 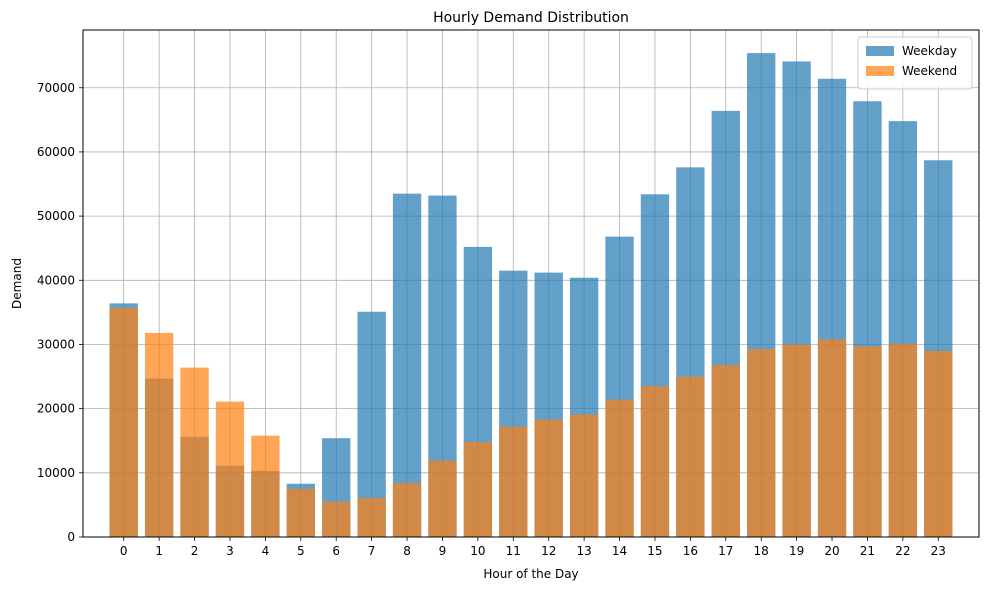 What do you see at coordinates (159, 551) in the screenshot?
I see `x-tick-label: 1` at bounding box center [159, 551].